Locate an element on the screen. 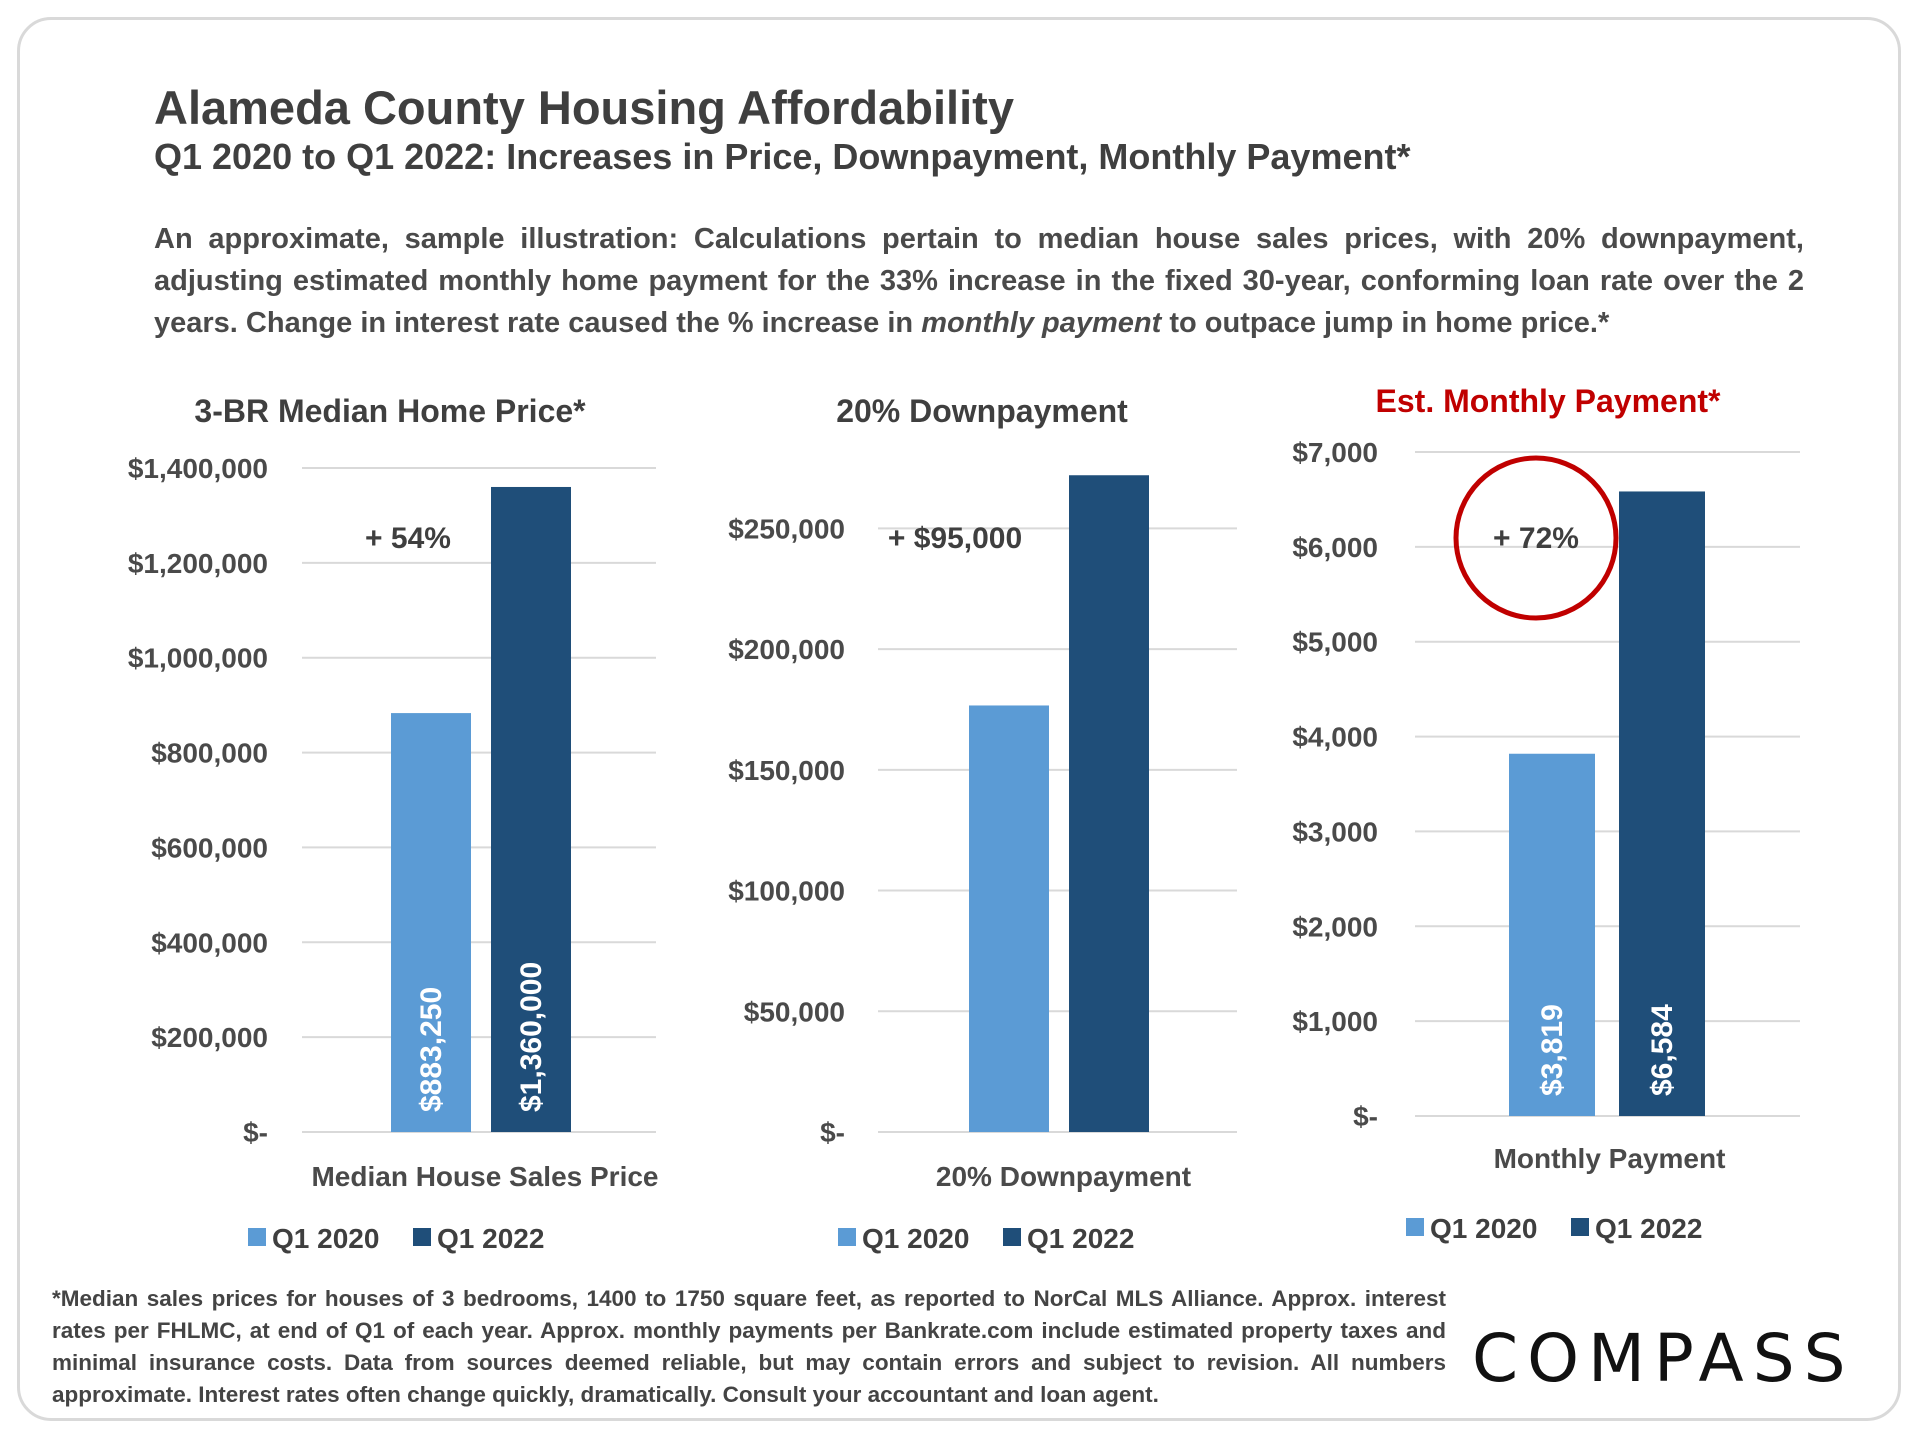 The width and height of the screenshot is (1920, 1440). category-label: Monthly Payment is located at coordinates (1610, 1158).